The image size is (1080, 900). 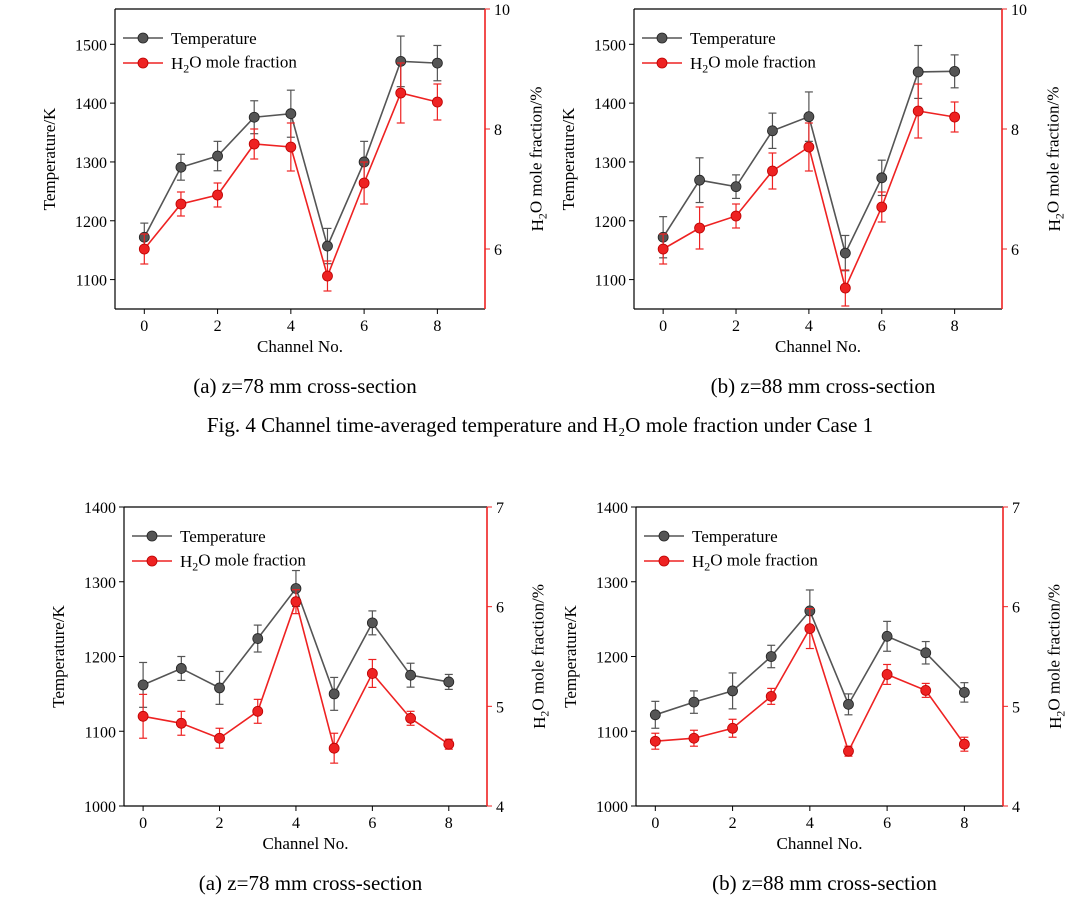 I want to click on y2-tick-label: 7, so click(x=1016, y=508).